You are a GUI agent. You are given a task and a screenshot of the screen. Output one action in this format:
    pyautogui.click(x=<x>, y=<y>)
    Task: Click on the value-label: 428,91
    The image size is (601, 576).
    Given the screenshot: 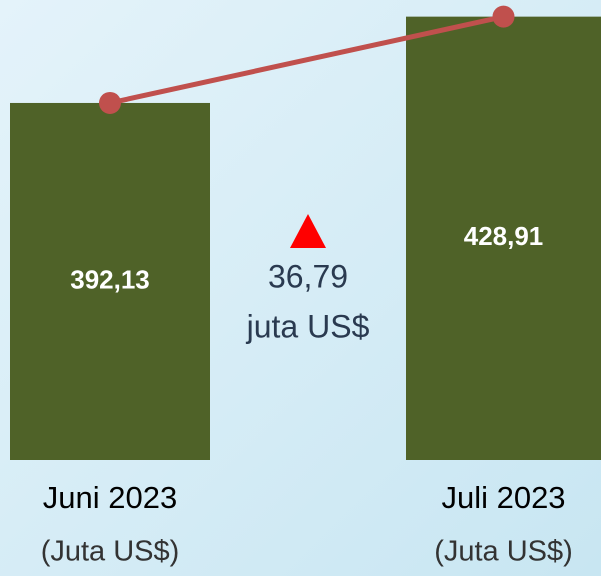 What is the action you would take?
    pyautogui.click(x=504, y=236)
    